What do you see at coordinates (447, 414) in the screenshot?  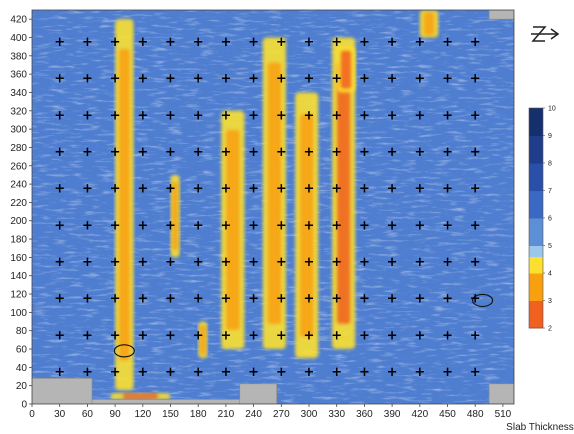 I see `x-tick-label: 450` at bounding box center [447, 414].